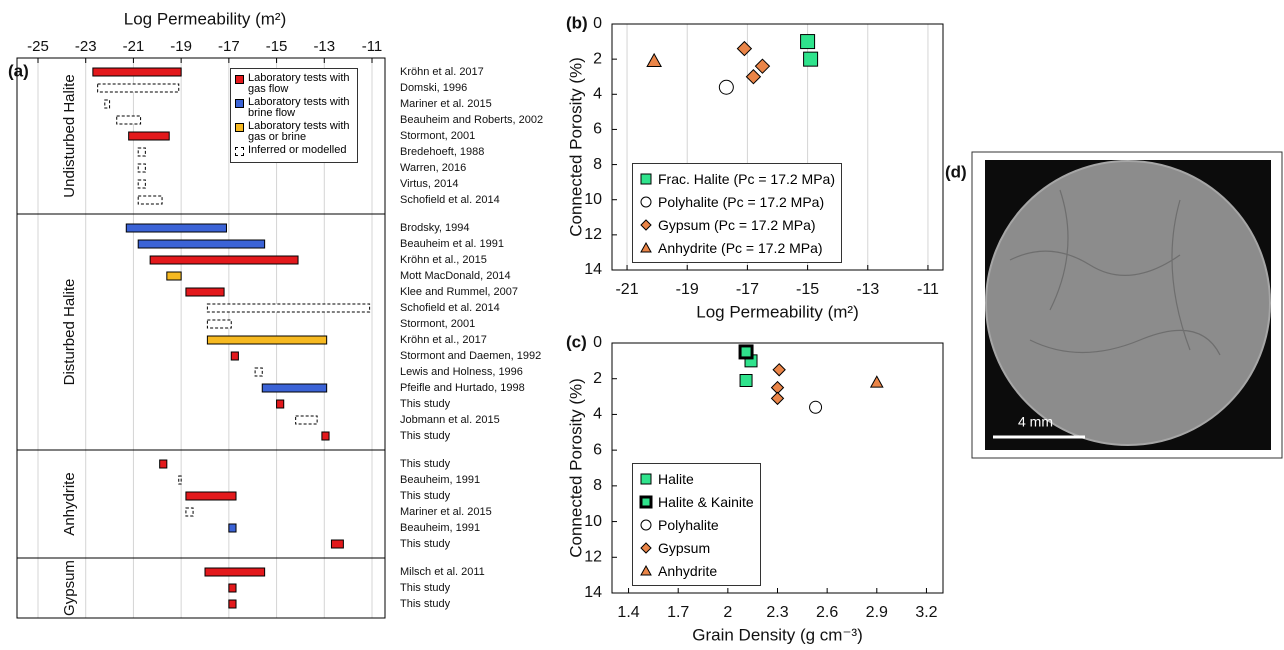  I want to click on panel-label: (a), so click(18, 70).